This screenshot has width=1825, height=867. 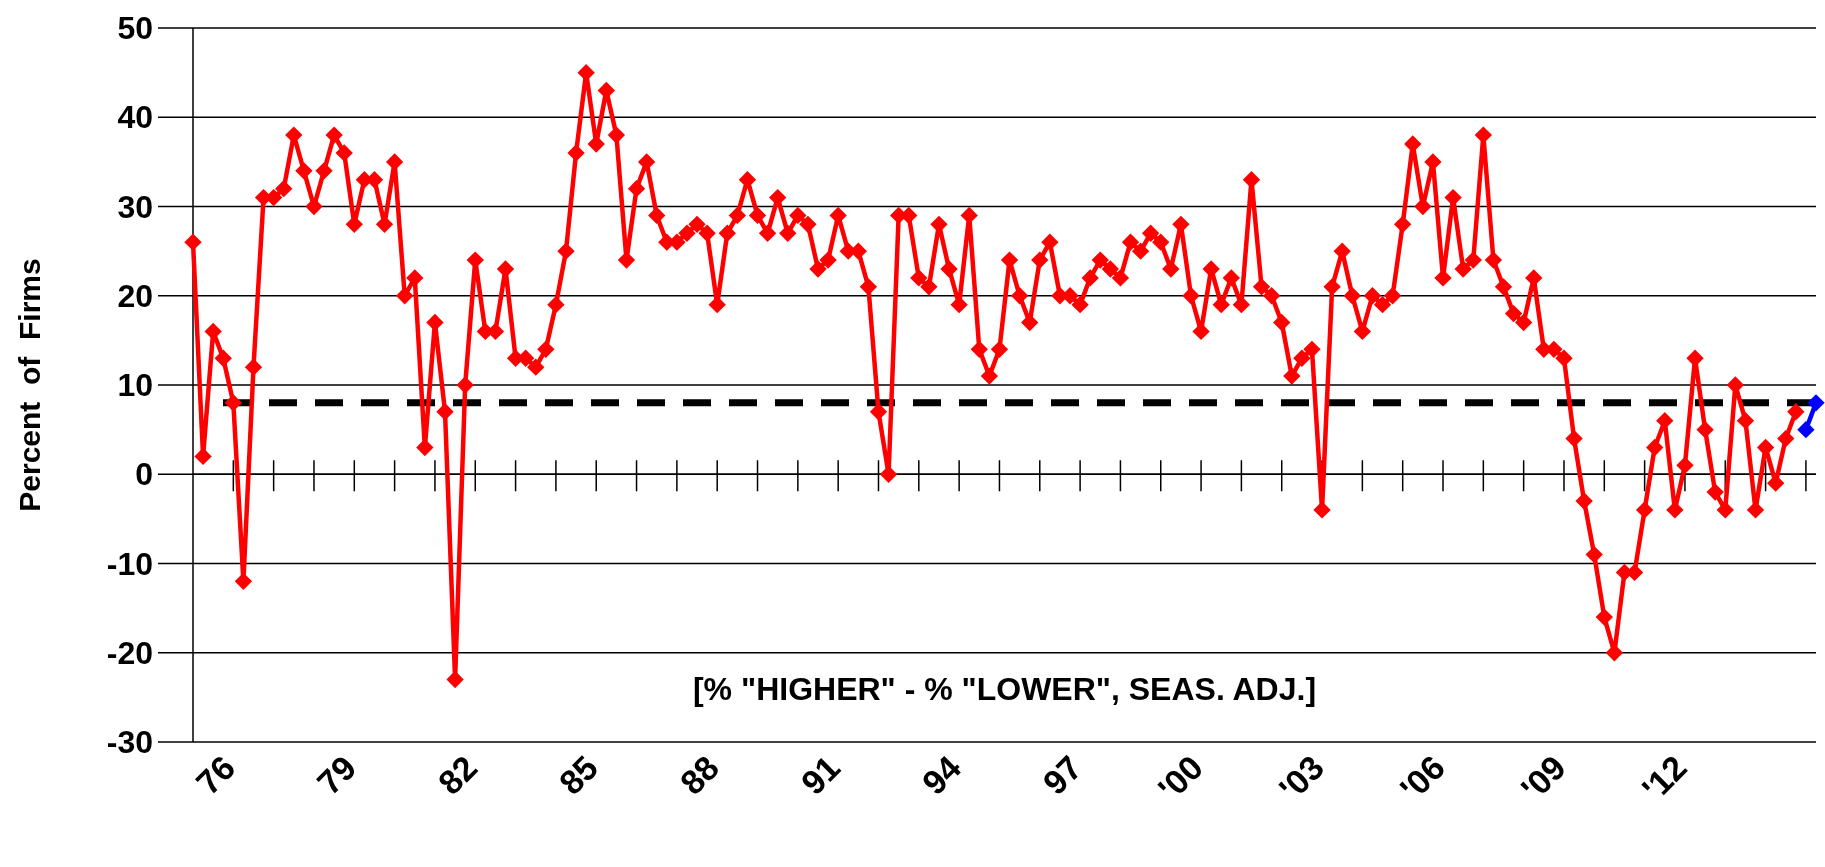 I want to click on annotation: [% "HIGHER" - % "LOWER", SEAS. ADJ.], so click(x=1004, y=688).